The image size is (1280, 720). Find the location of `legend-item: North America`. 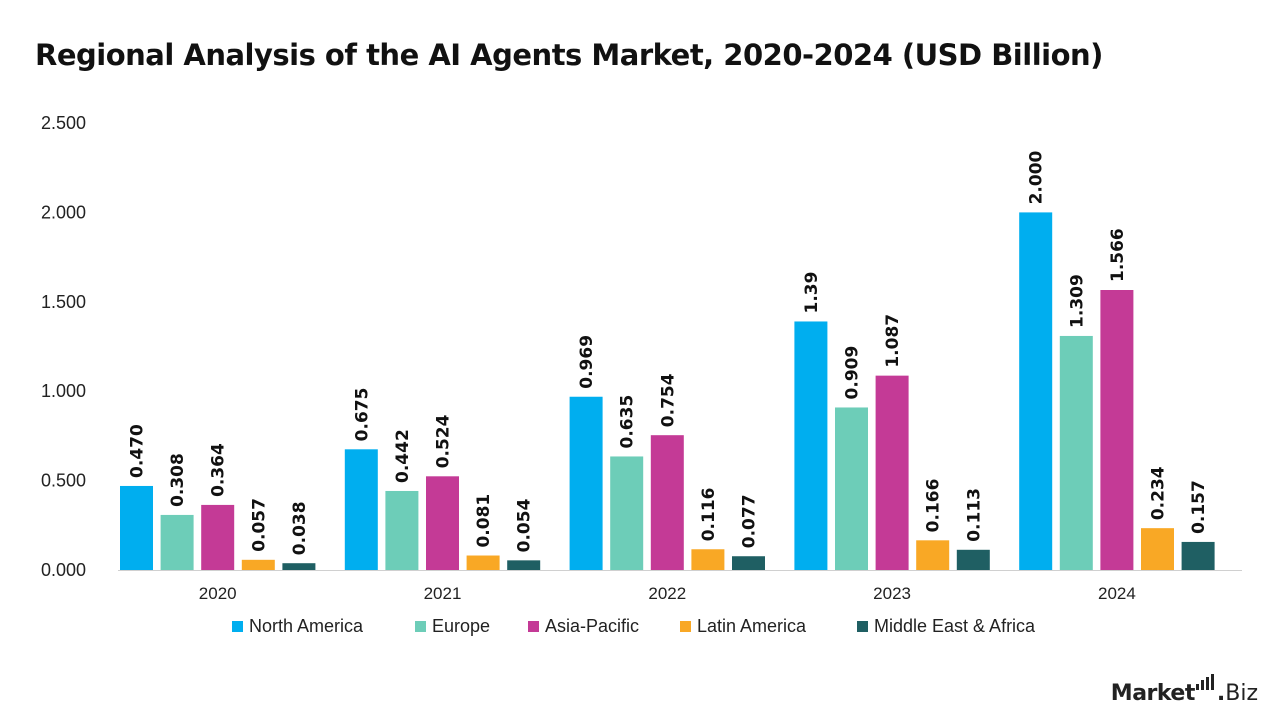

legend-item: North America is located at coordinates (297, 626).